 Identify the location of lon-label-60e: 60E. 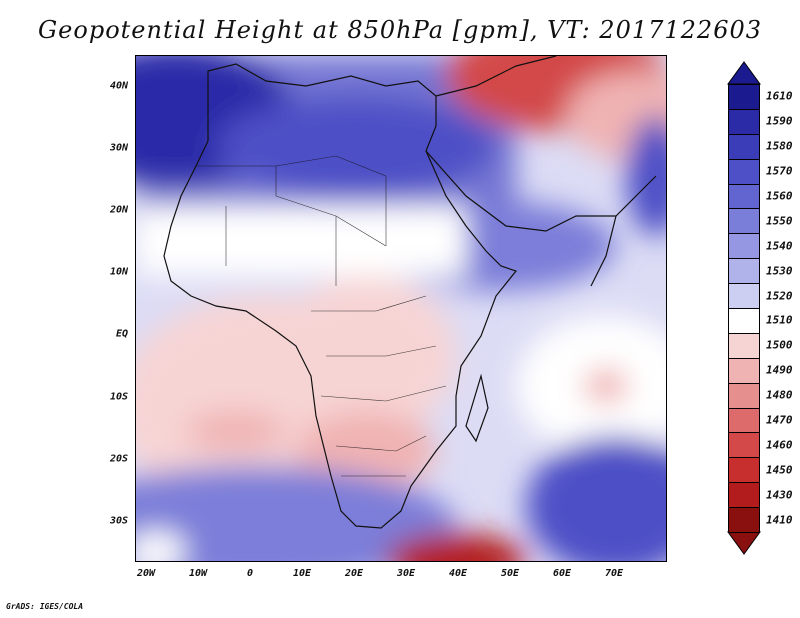
(562, 573).